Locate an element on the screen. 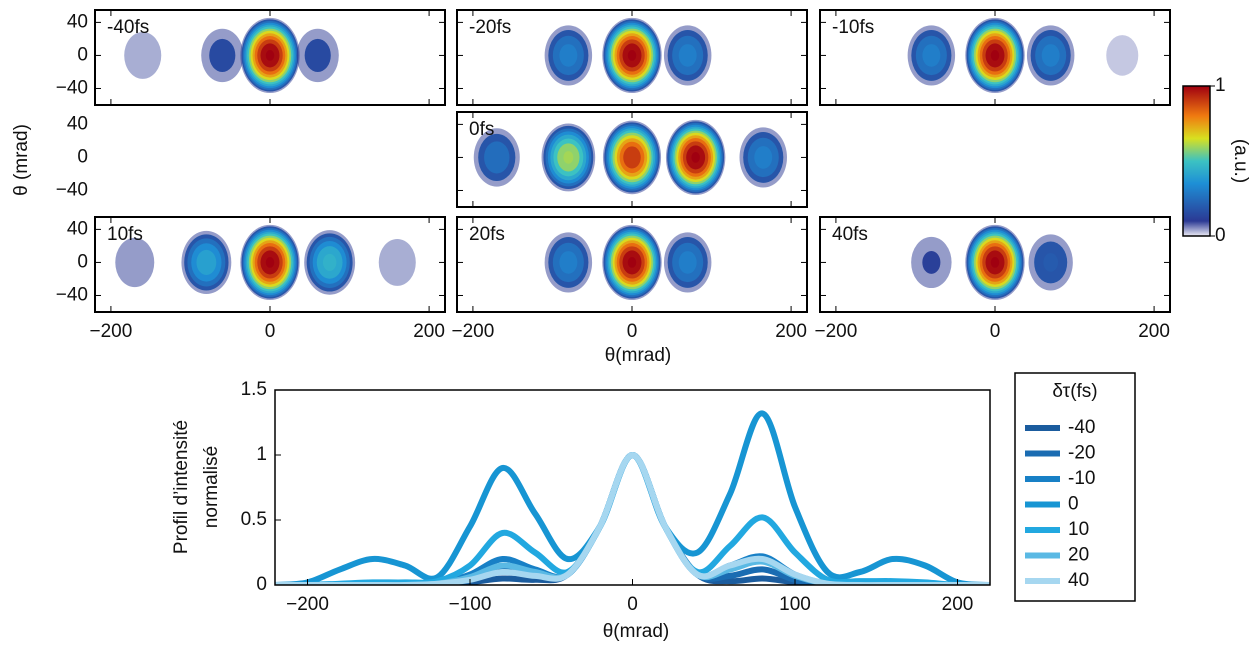  panel-label: -10fs is located at coordinates (853, 27).